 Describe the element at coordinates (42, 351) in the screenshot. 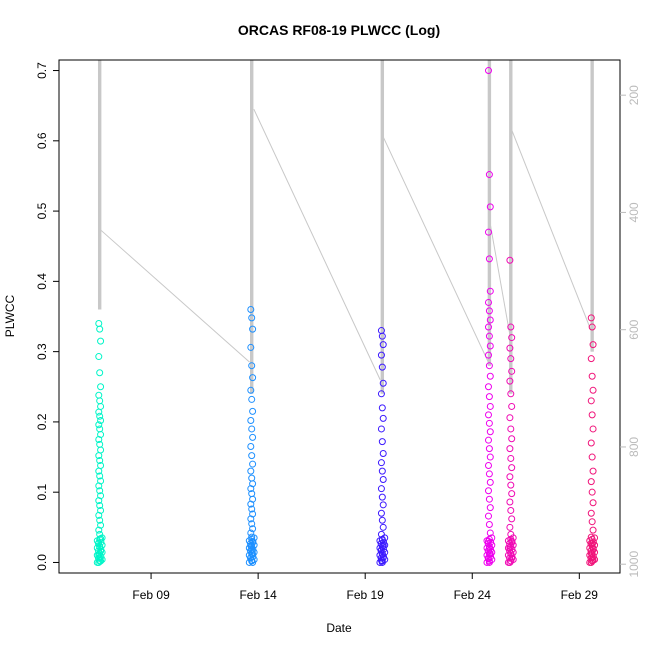

I see `y-tick-label: 0.3` at that location.